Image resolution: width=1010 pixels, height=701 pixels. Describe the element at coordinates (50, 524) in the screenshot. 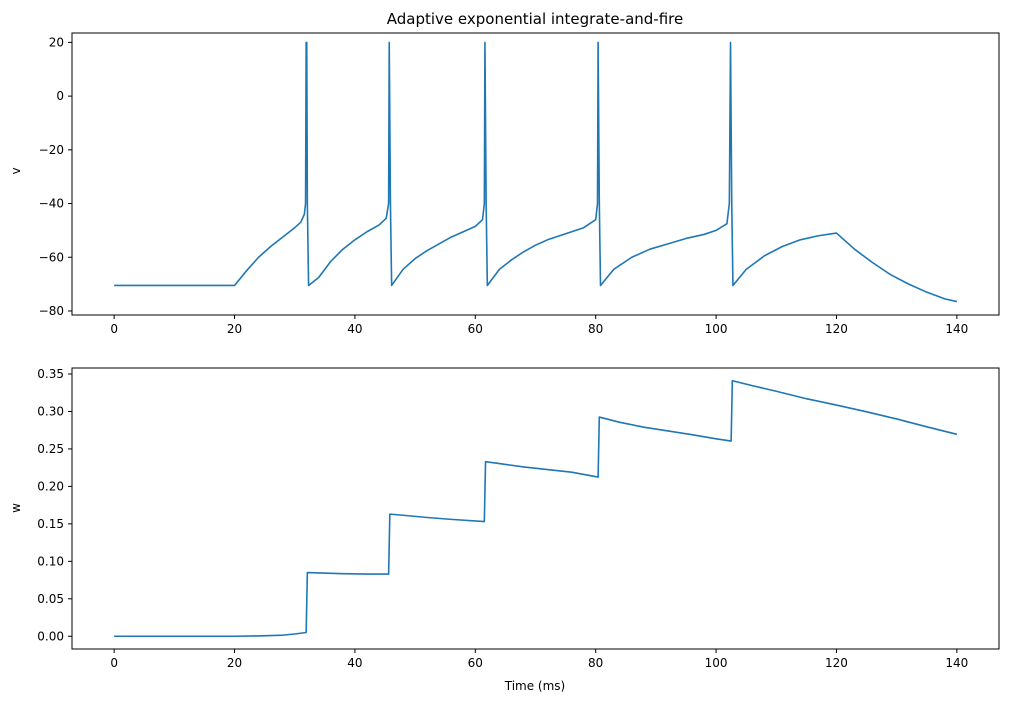

I see `bottom-y-tick-label: 0.15` at that location.